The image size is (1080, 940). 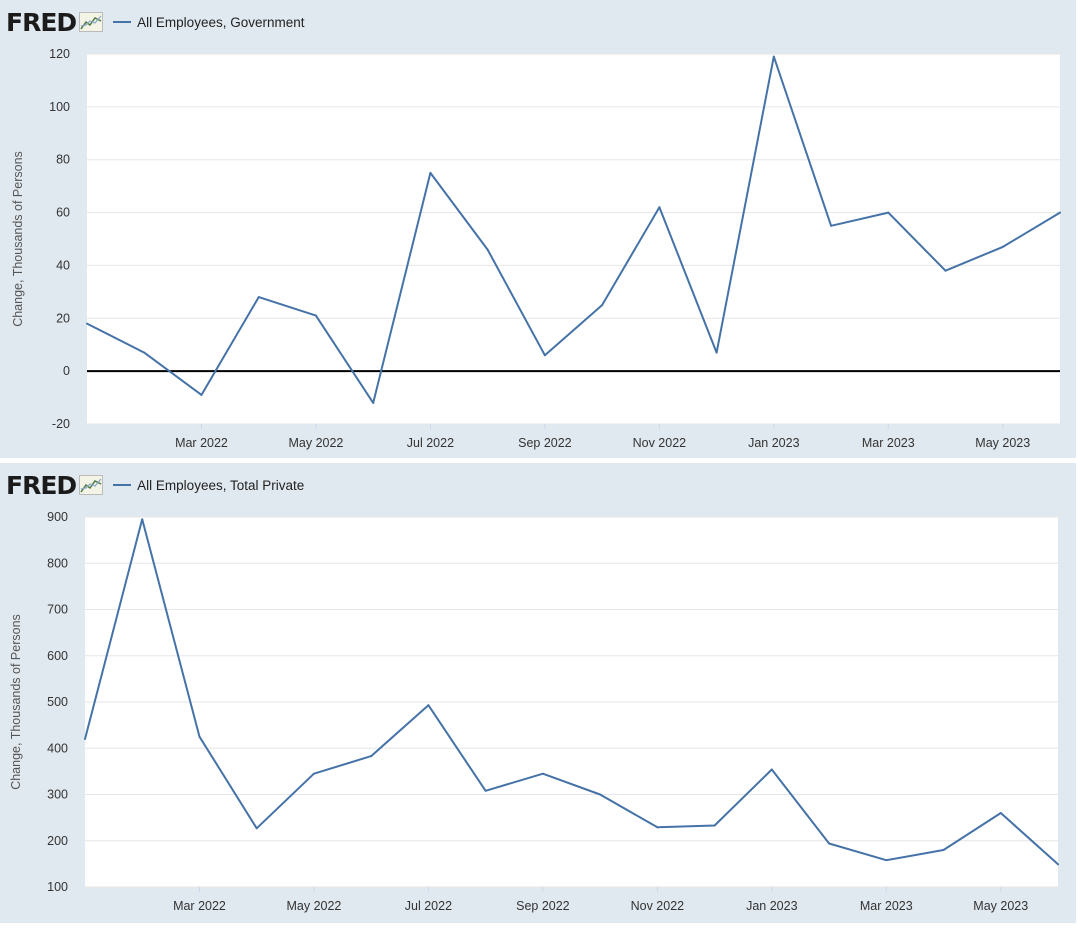 What do you see at coordinates (57, 748) in the screenshot?
I see `y-tick-label: 400` at bounding box center [57, 748].